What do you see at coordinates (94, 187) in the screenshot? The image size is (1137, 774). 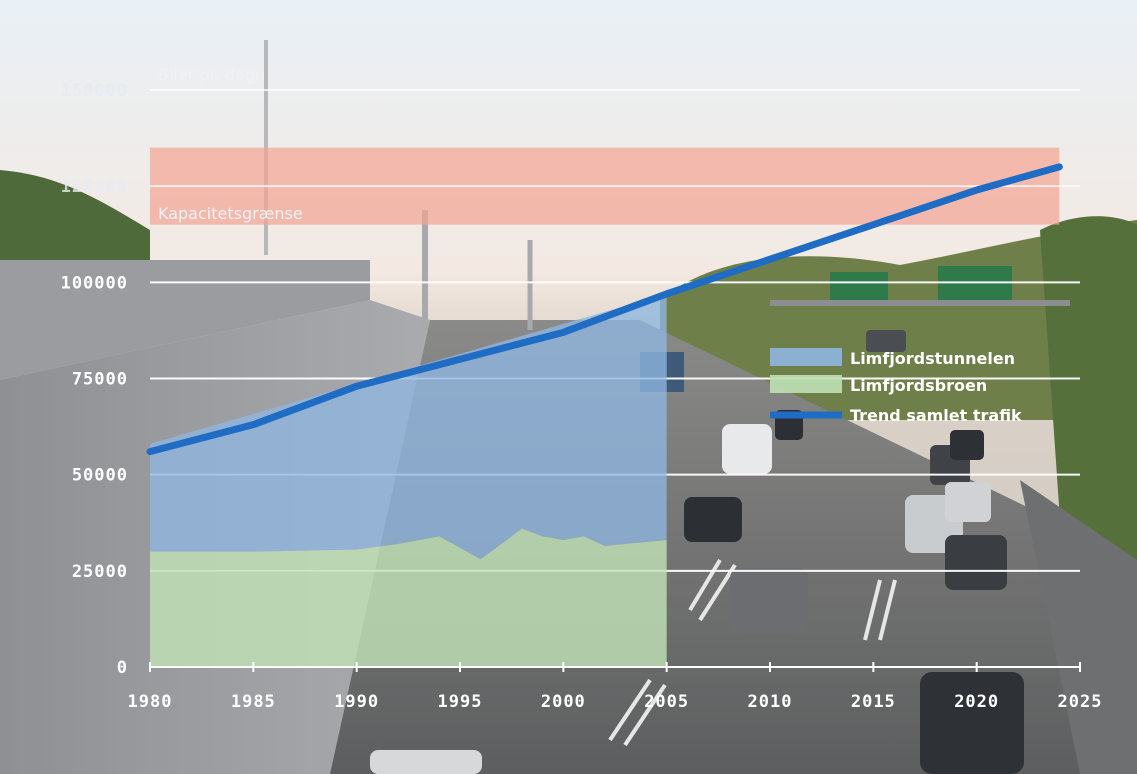 I see `y-tick-label: 125000` at bounding box center [94, 187].